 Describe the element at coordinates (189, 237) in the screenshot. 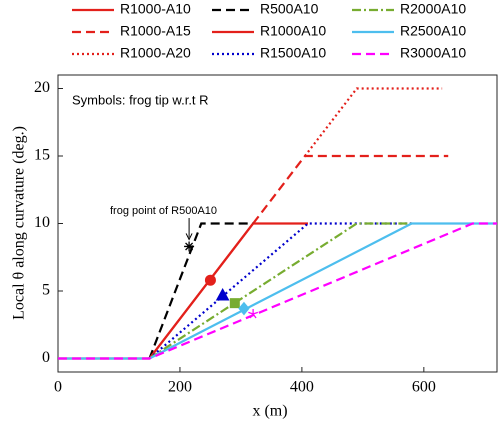

I see `annotation-arrowhead` at that location.